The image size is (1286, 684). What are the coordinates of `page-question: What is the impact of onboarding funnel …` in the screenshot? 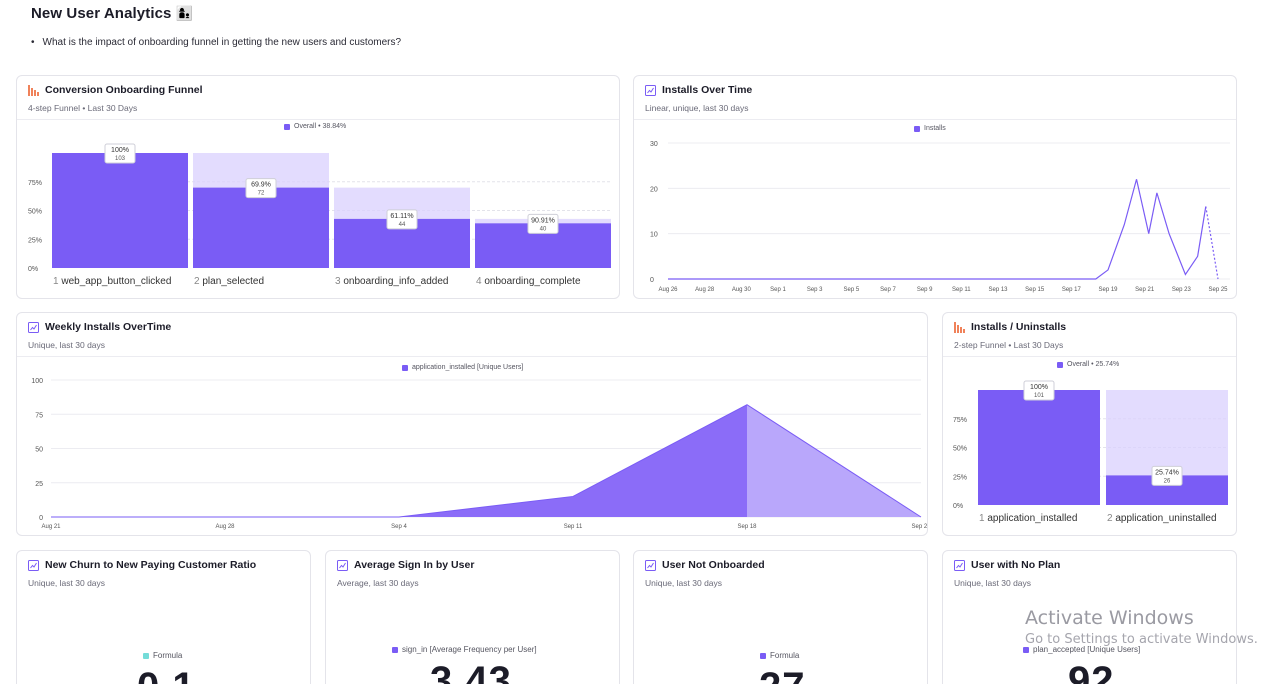 It's located at (216, 42).